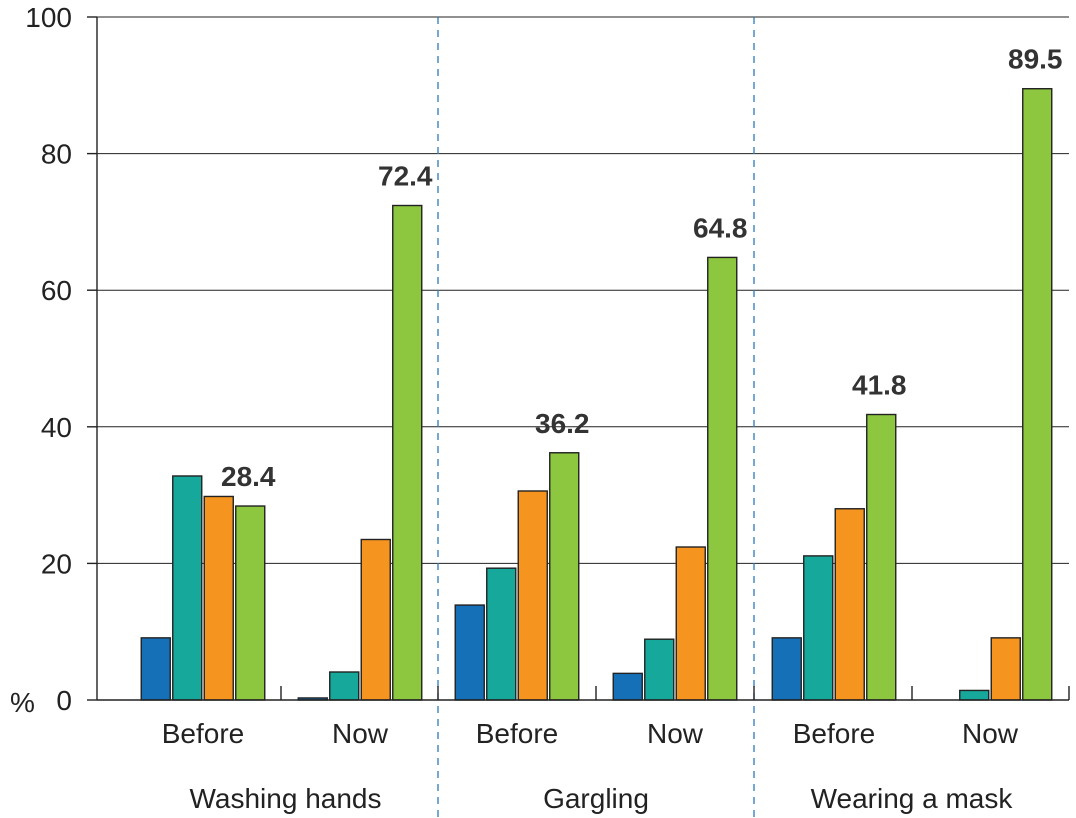 The width and height of the screenshot is (1076, 818). Describe the element at coordinates (22, 702) in the screenshot. I see `y-unit-label: %` at that location.